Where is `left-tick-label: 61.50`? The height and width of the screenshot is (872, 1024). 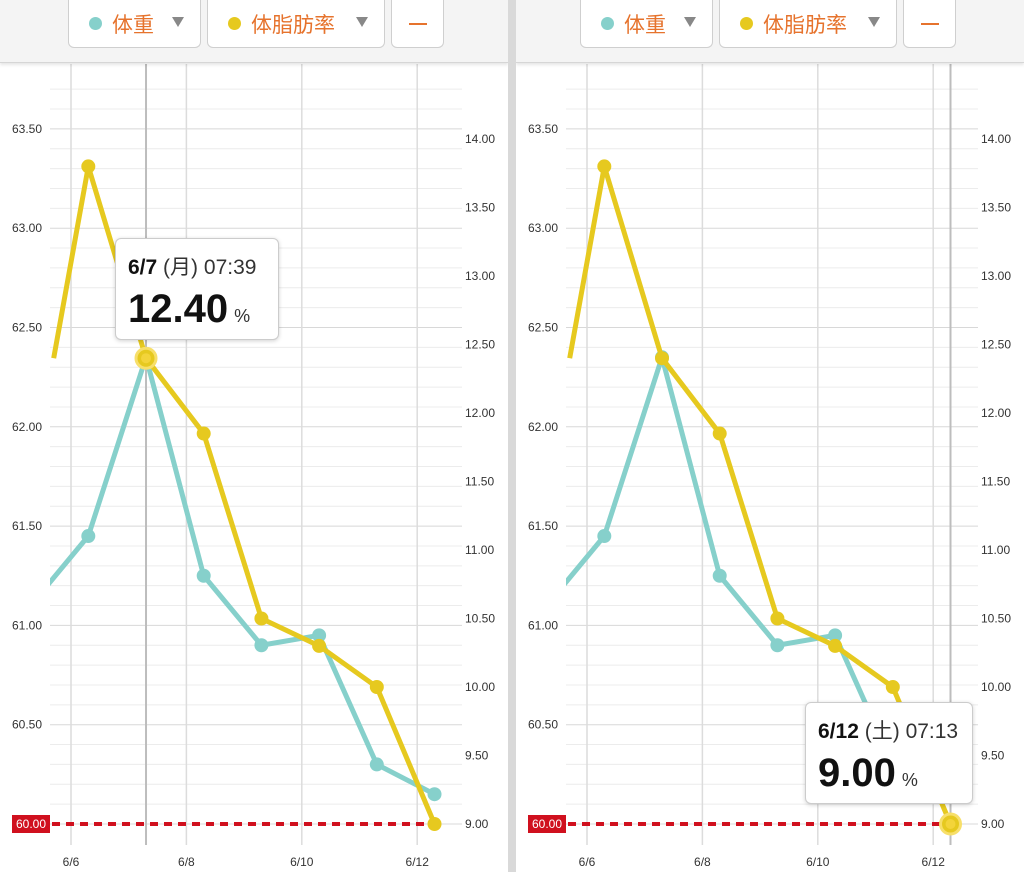 left-tick-label: 61.50 is located at coordinates (27, 526).